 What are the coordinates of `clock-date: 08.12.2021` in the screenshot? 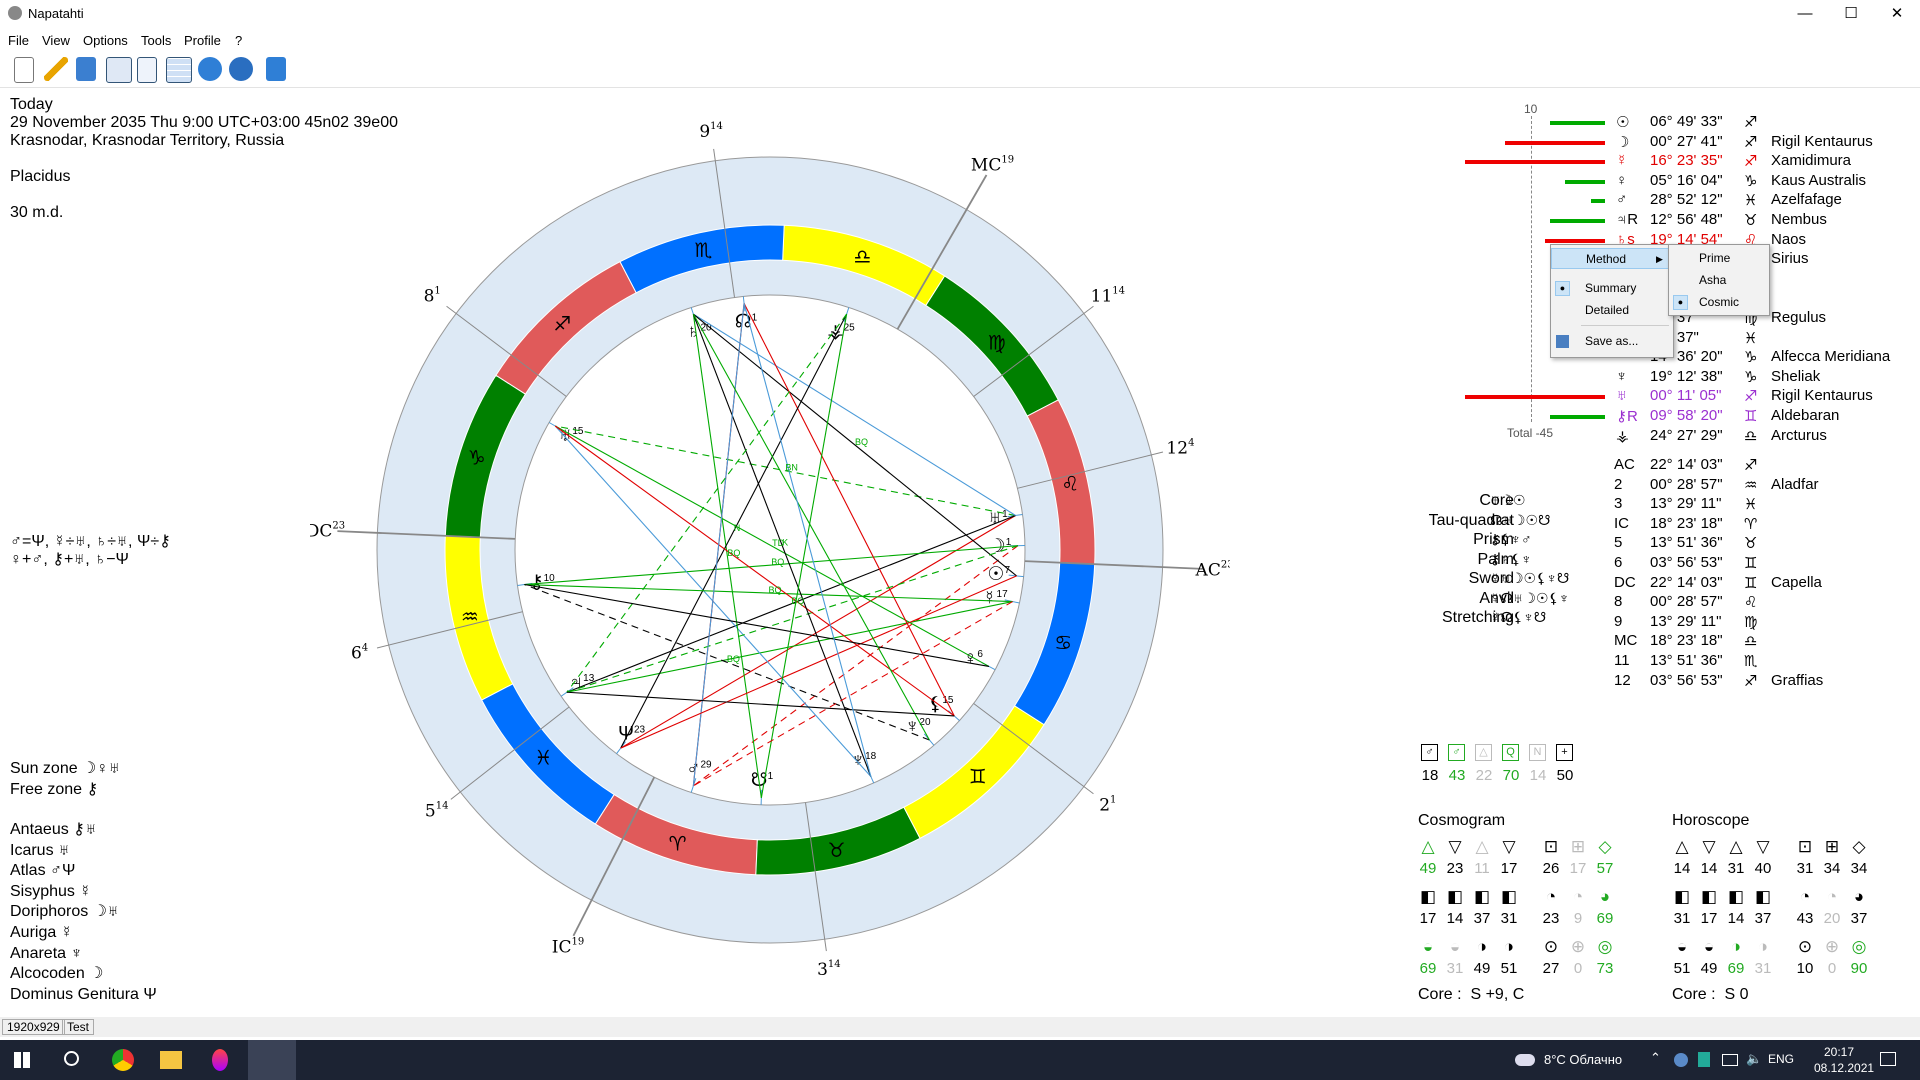 It's located at (1844, 1068).